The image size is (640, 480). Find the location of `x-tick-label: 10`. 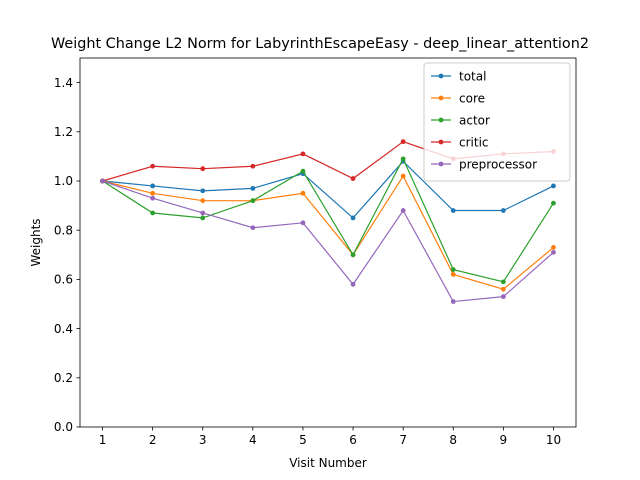

x-tick-label: 10 is located at coordinates (553, 440).